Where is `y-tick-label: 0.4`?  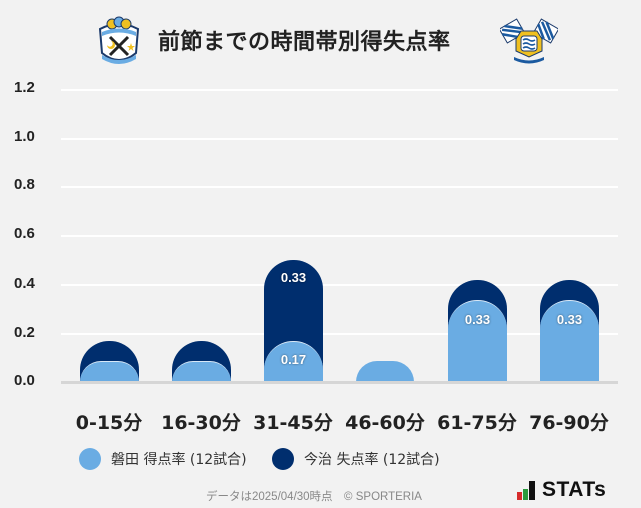
y-tick-label: 0.4 is located at coordinates (24, 283).